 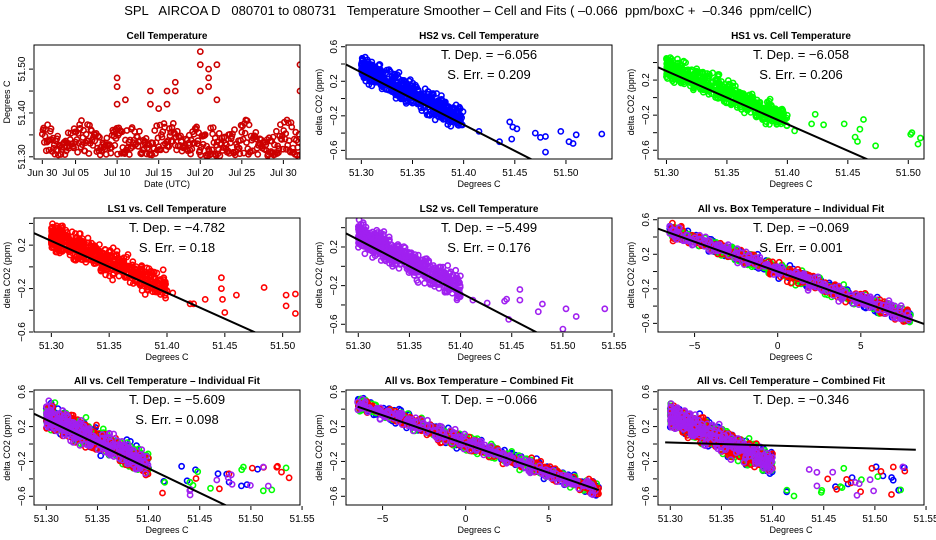 What do you see at coordinates (460, 346) in the screenshot?
I see `x-tick-label: 51.40` at bounding box center [460, 346].